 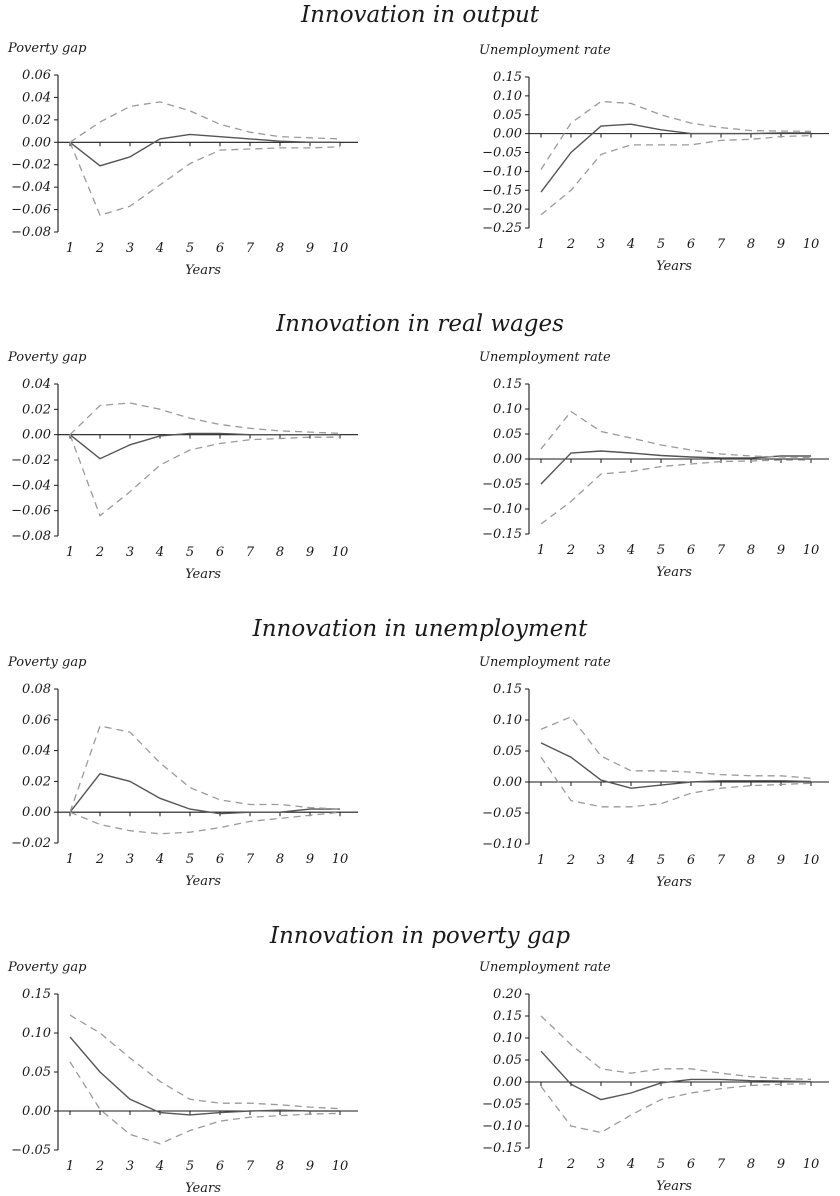 I want to click on y-tick-label: 0.20, so click(x=507, y=994).